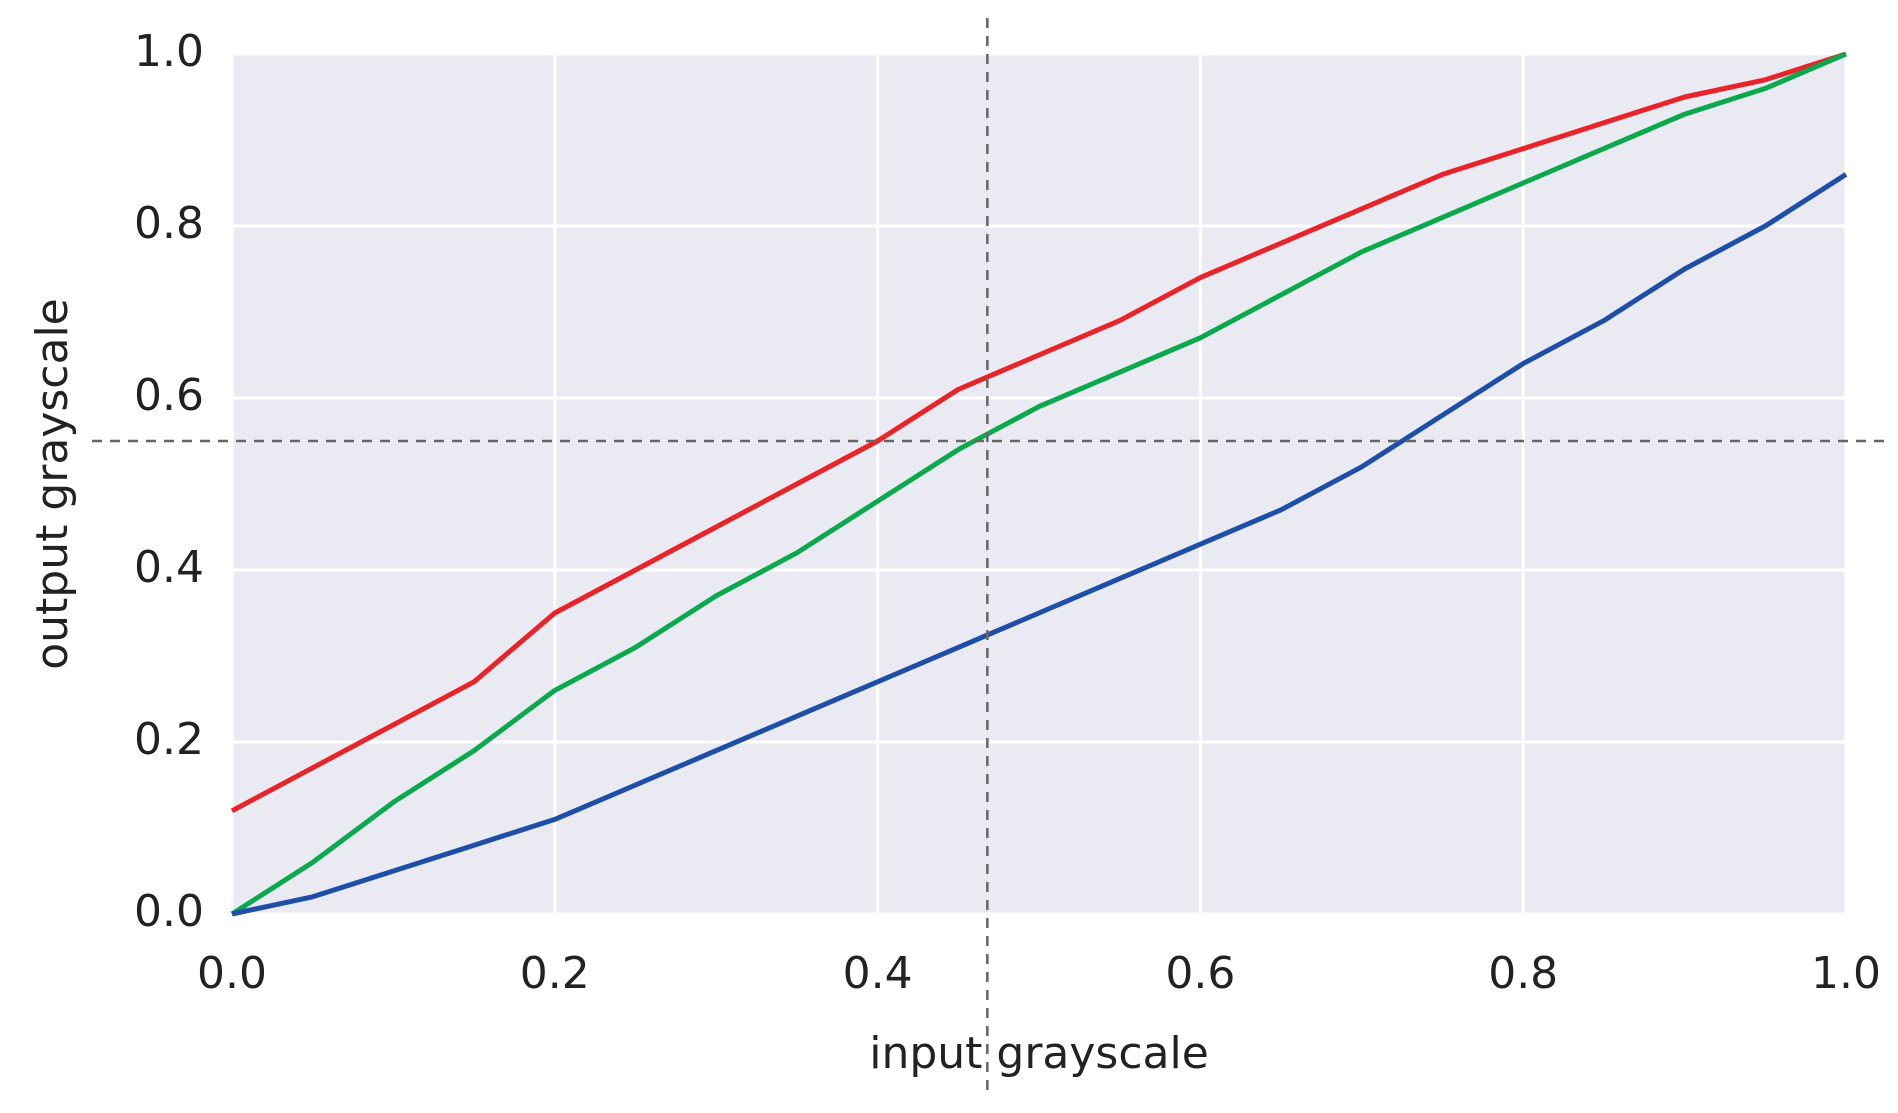 Image resolution: width=1898 pixels, height=1113 pixels. What do you see at coordinates (878, 973) in the screenshot?
I see `x-tick-label: 0.4` at bounding box center [878, 973].